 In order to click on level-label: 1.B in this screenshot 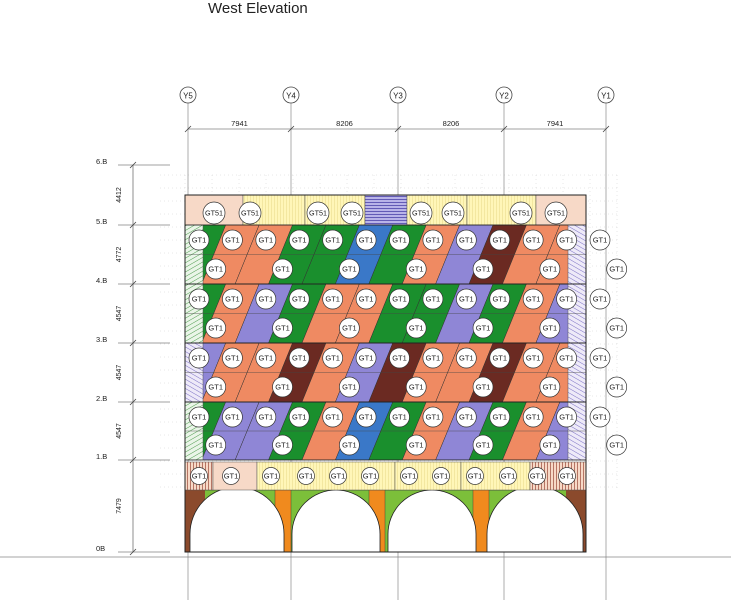, I will do `click(101, 456)`.